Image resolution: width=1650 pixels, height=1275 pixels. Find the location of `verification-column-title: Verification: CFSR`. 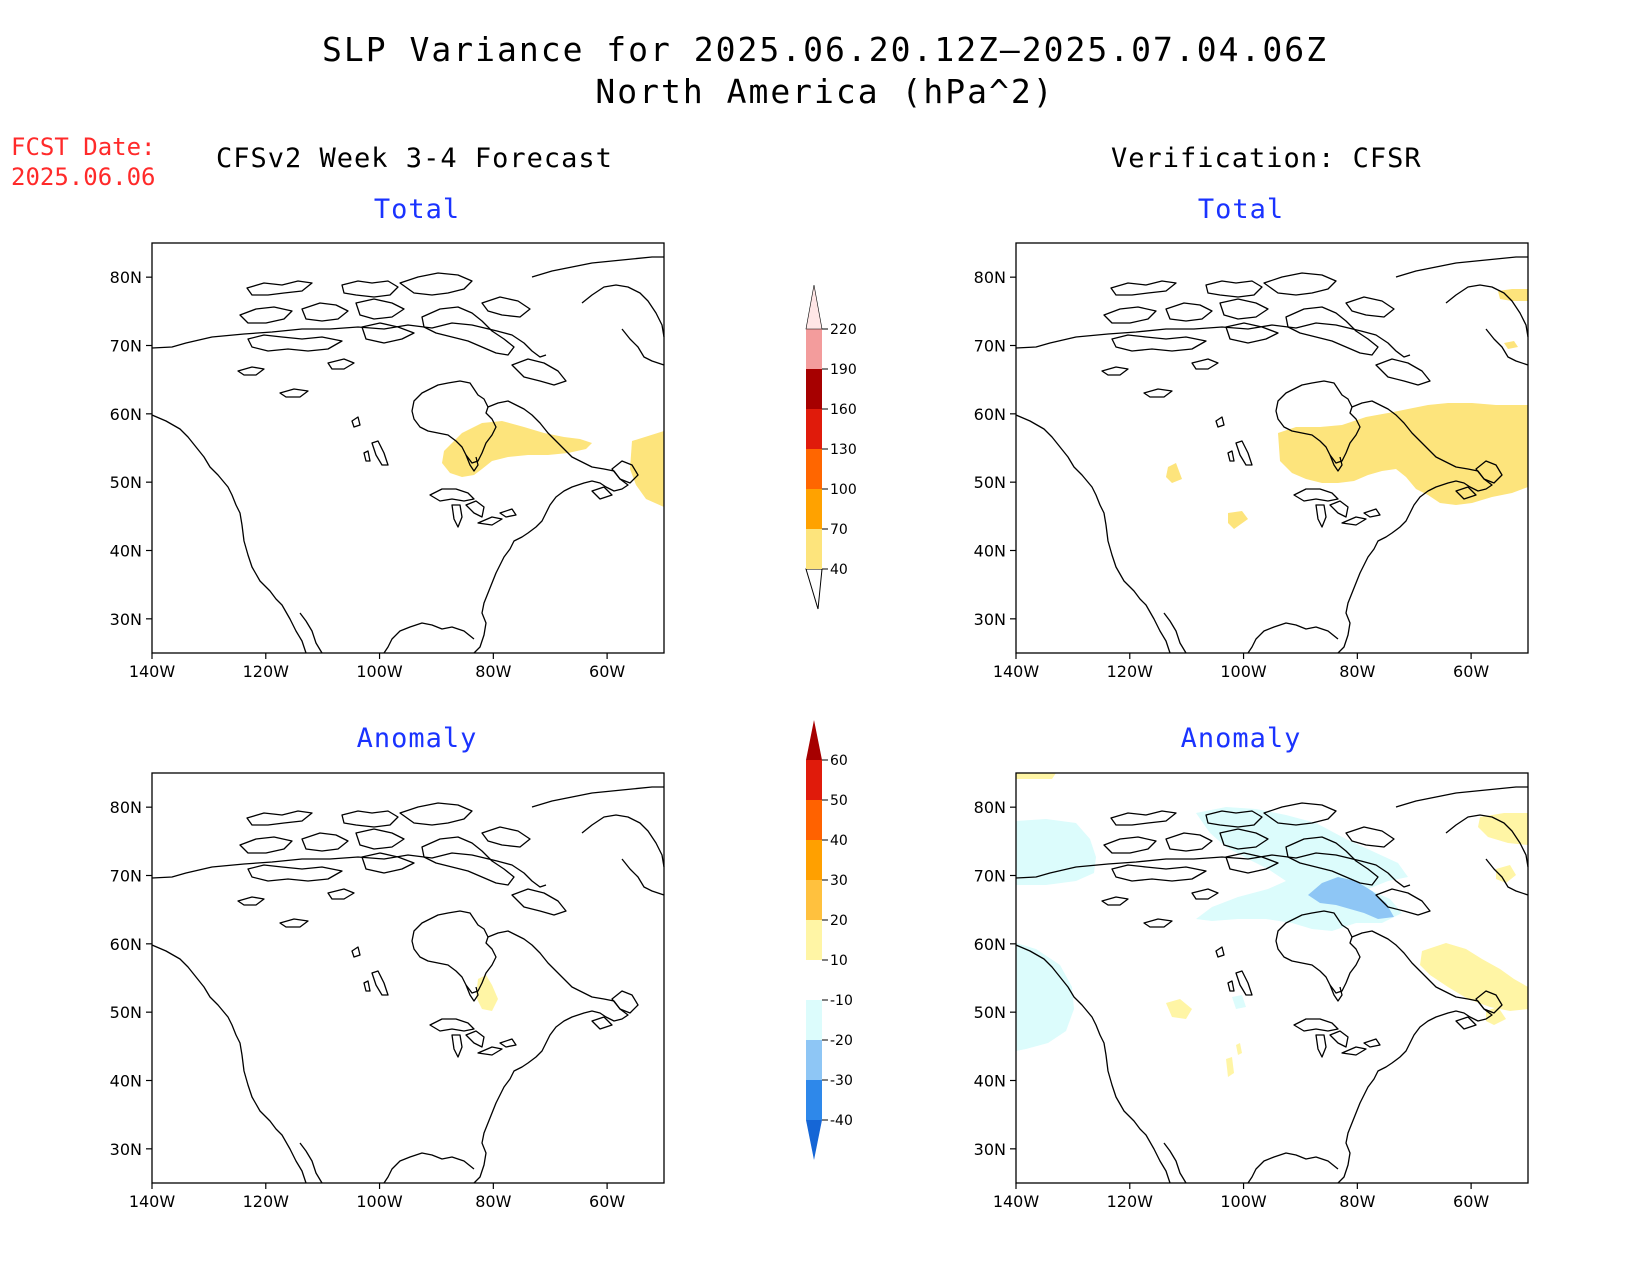

verification-column-title: Verification: CFSR is located at coordinates (1266, 158).